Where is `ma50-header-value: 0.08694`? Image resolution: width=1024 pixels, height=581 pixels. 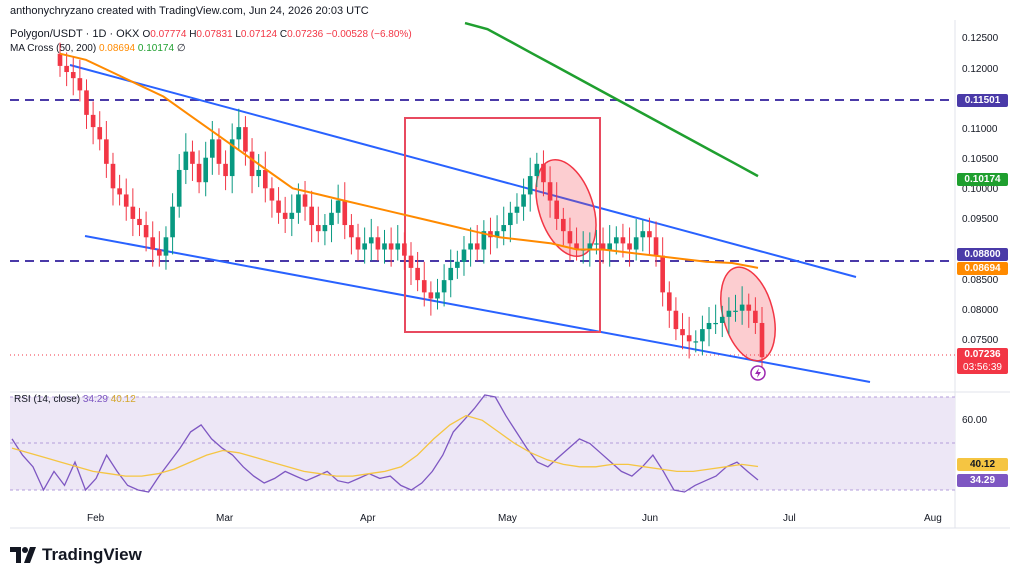 ma50-header-value: 0.08694 is located at coordinates (117, 48).